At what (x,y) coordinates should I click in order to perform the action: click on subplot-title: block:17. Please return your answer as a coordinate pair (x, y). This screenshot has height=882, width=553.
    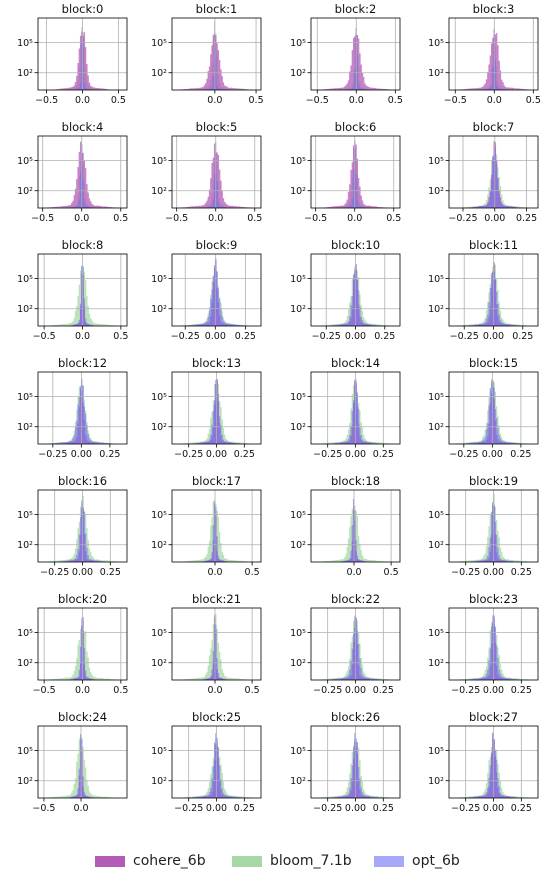
    Looking at the image, I should click on (216, 481).